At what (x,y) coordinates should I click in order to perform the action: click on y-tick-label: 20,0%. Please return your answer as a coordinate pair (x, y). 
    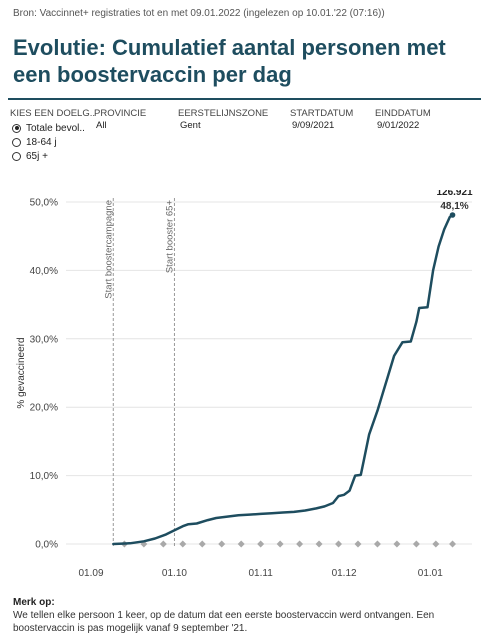
    Looking at the image, I should click on (44, 408).